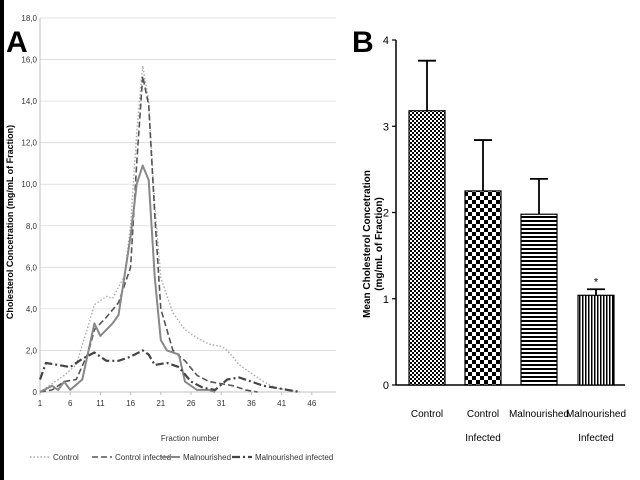  Describe the element at coordinates (190, 438) in the screenshot. I see `panel-a-xlabel: Fraction number` at that location.